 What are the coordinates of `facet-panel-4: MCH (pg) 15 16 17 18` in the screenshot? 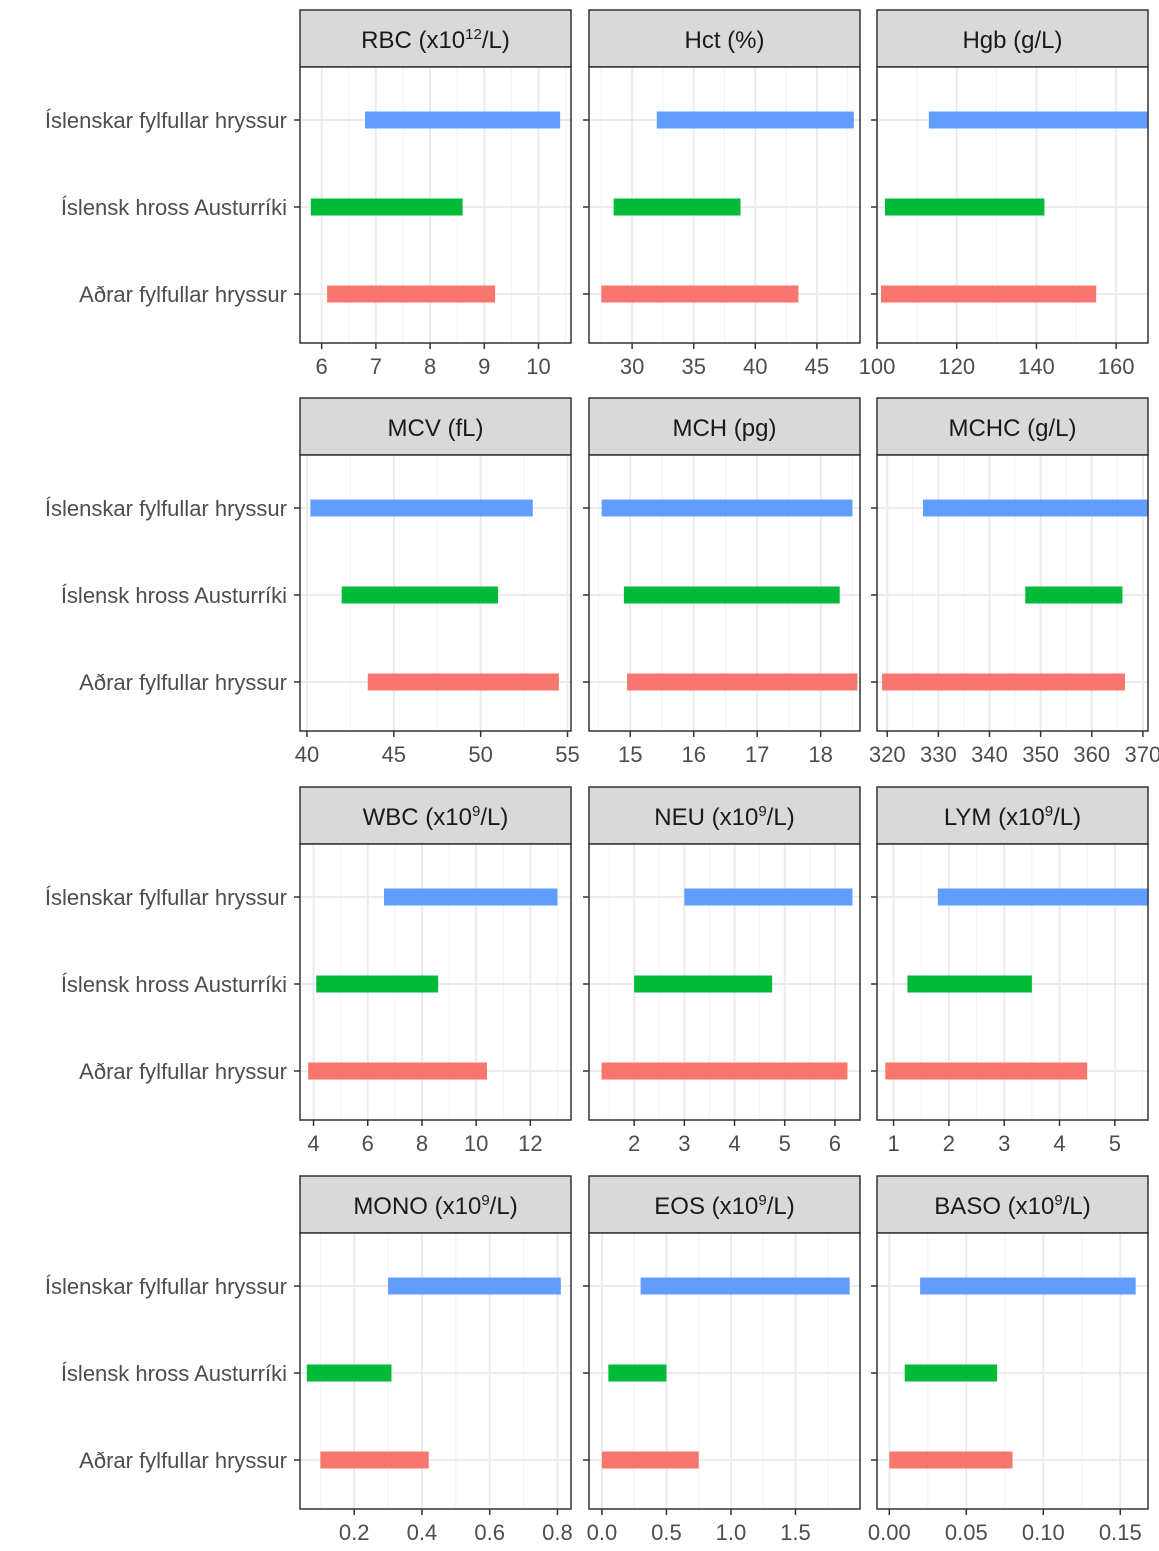 It's located at (722, 582).